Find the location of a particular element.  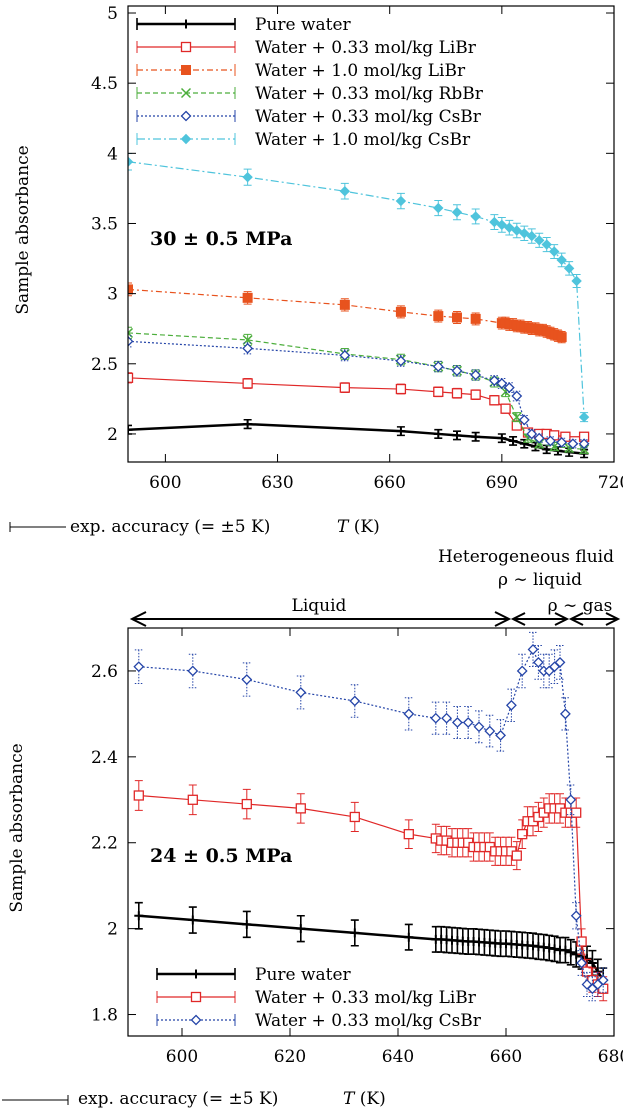

footnote-top: exp. accuracy (= ±5 K) is located at coordinates (139, 527).